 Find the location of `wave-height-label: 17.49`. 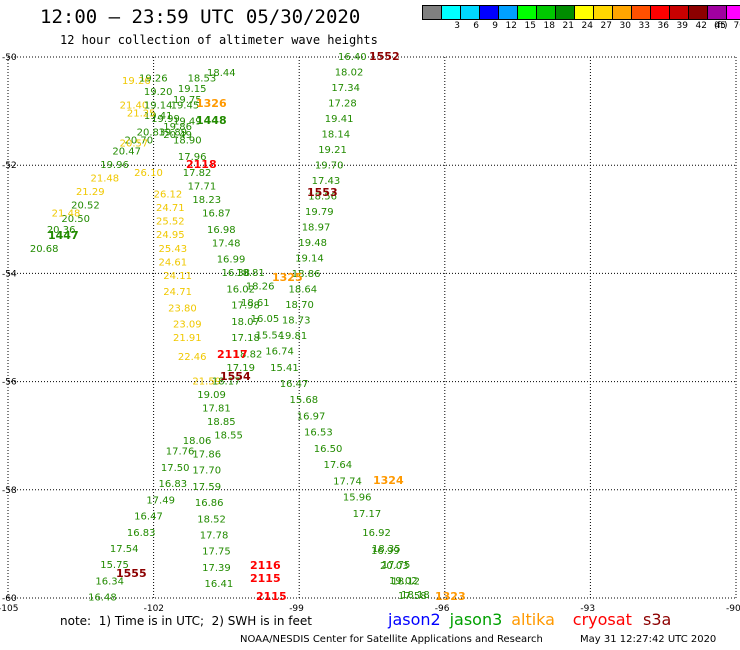

wave-height-label: 17.49 is located at coordinates (160, 500).